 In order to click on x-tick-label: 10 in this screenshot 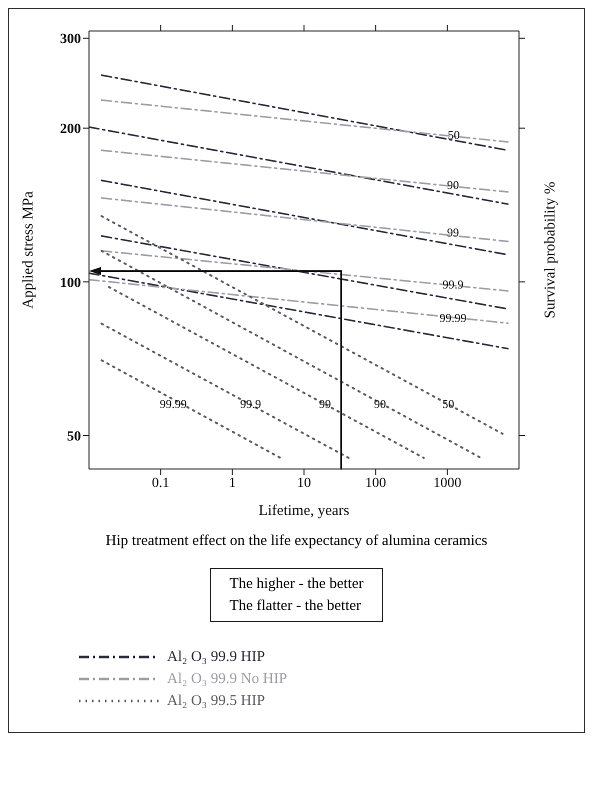, I will do `click(304, 483)`.